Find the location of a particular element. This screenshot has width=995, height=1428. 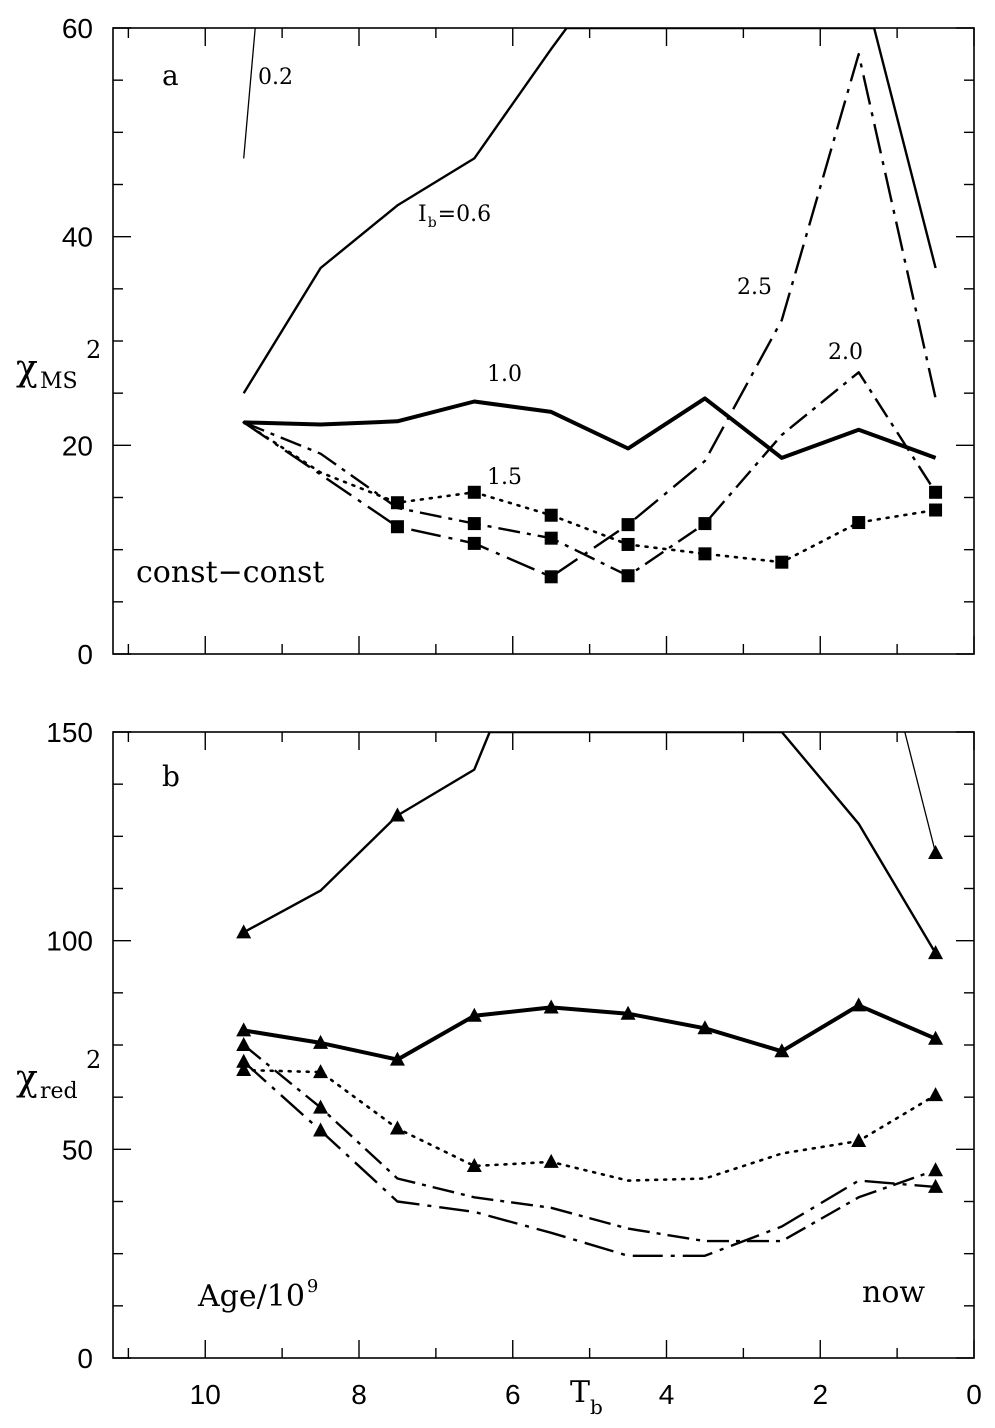

y-tick-label: 40 is located at coordinates (77, 237).